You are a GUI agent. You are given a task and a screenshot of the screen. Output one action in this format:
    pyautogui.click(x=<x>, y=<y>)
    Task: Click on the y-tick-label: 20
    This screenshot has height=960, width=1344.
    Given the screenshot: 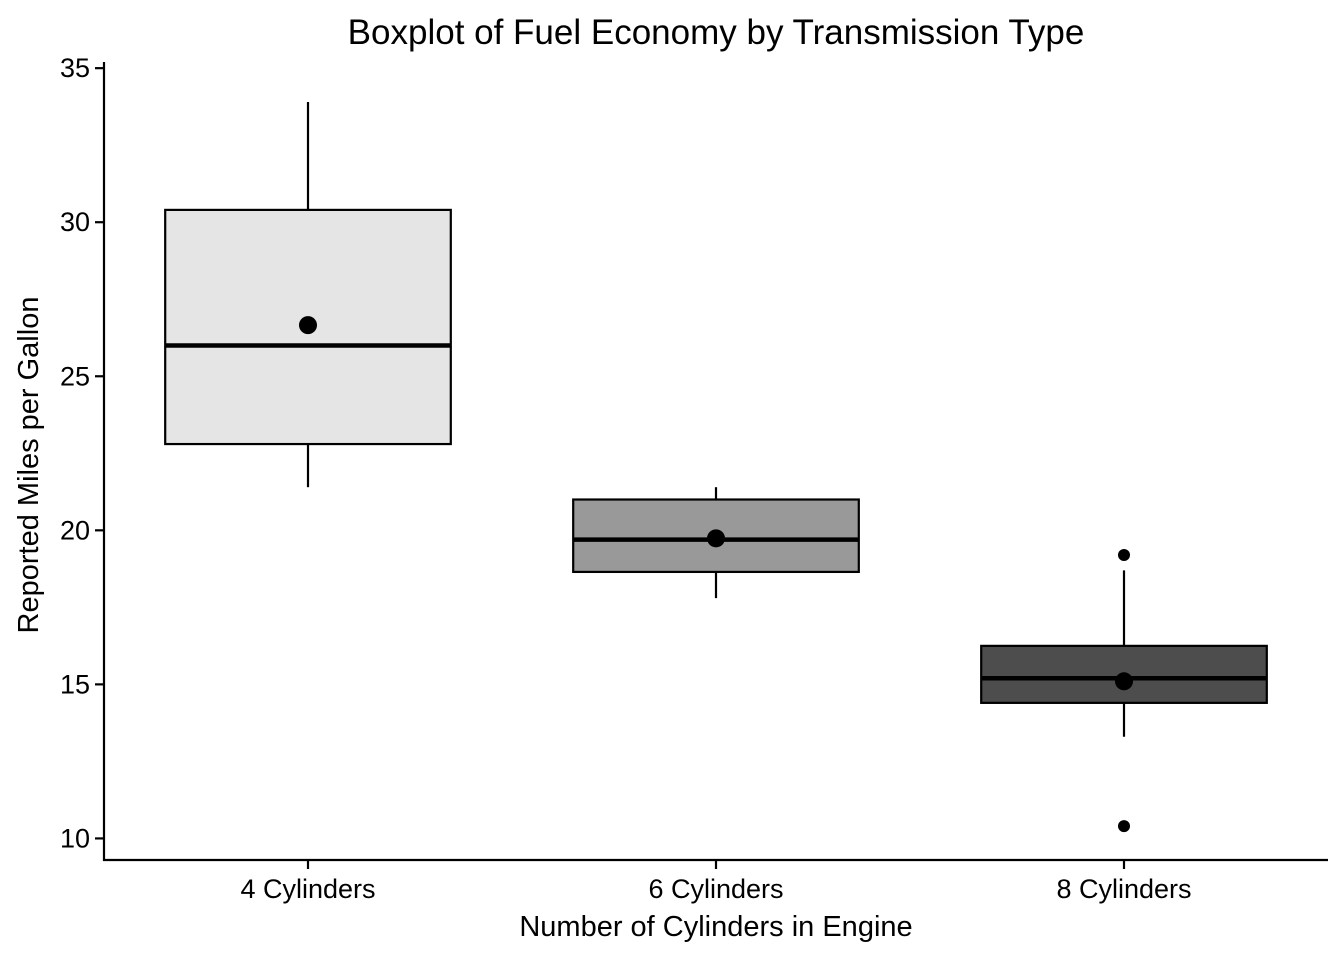 What is the action you would take?
    pyautogui.click(x=75, y=530)
    